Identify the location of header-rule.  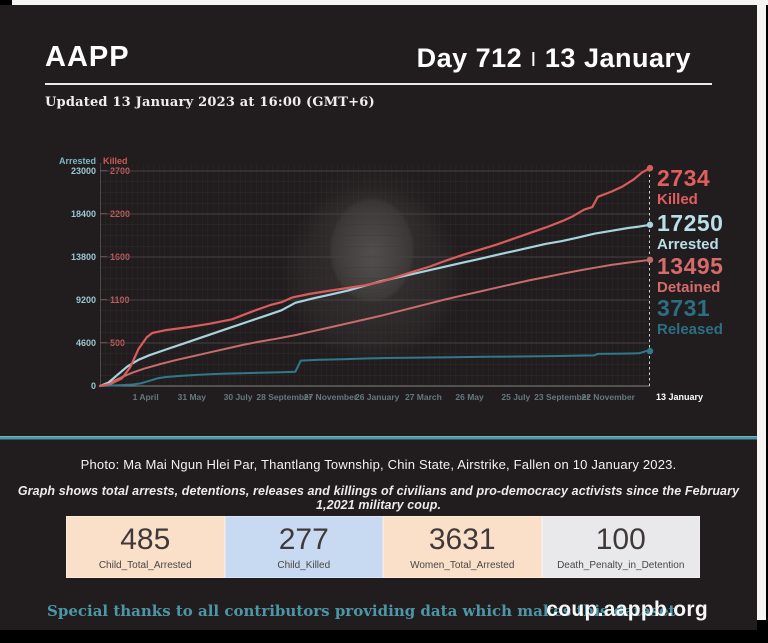
(378, 84).